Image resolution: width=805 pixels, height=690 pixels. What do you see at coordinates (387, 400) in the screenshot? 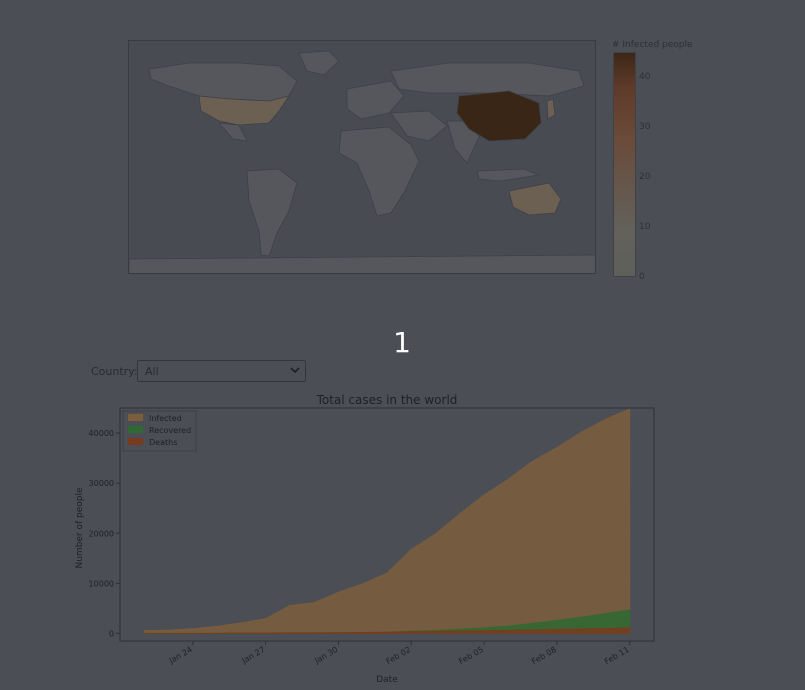
I see `chart-title: Total cases in the world` at bounding box center [387, 400].